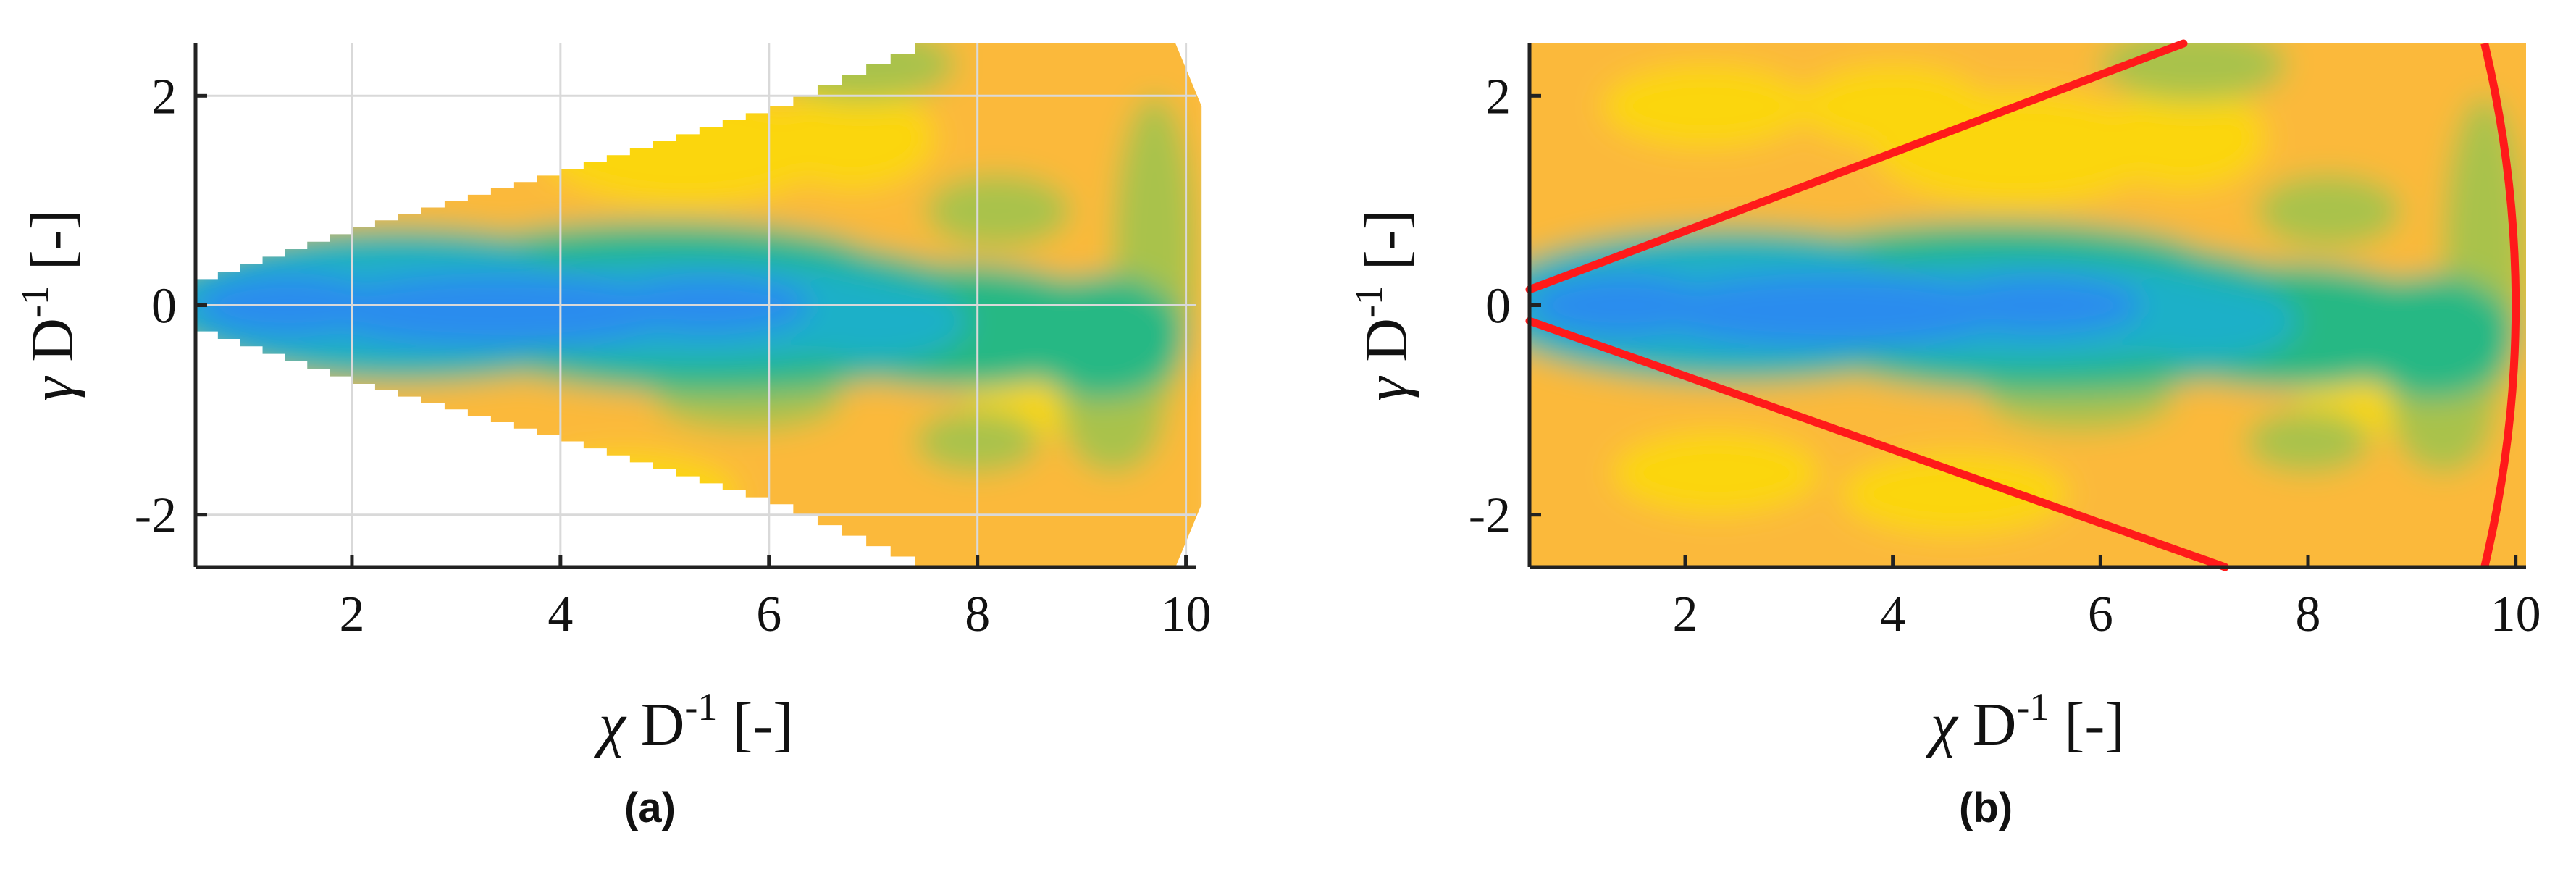 The image size is (2576, 885). I want to click on panel-b-caption: (b), so click(1986, 807).